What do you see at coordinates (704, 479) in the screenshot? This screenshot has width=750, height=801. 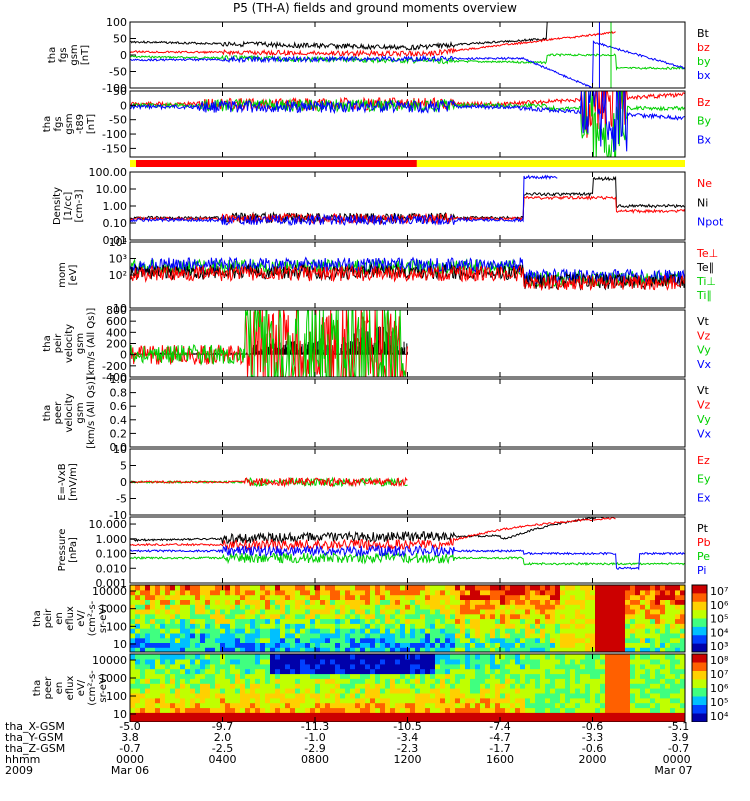 I see `legend-entry: Ey` at bounding box center [704, 479].